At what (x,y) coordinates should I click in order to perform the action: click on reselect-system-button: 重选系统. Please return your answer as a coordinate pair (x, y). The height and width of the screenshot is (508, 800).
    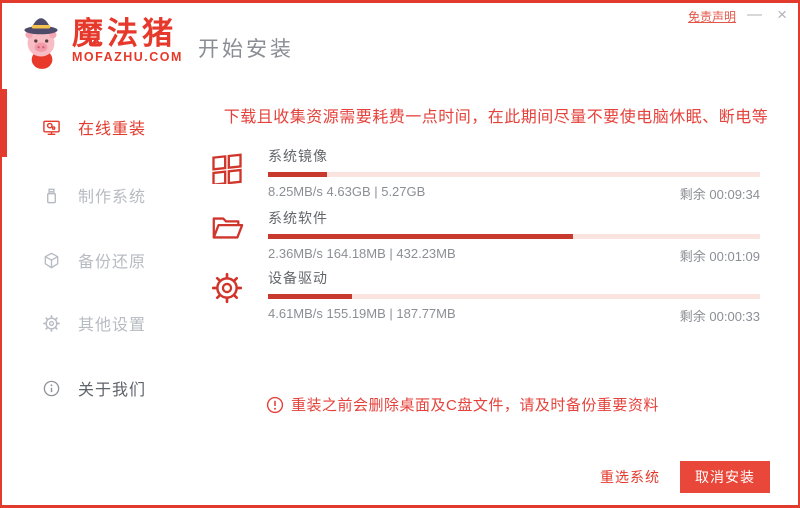
    Looking at the image, I should click on (630, 477).